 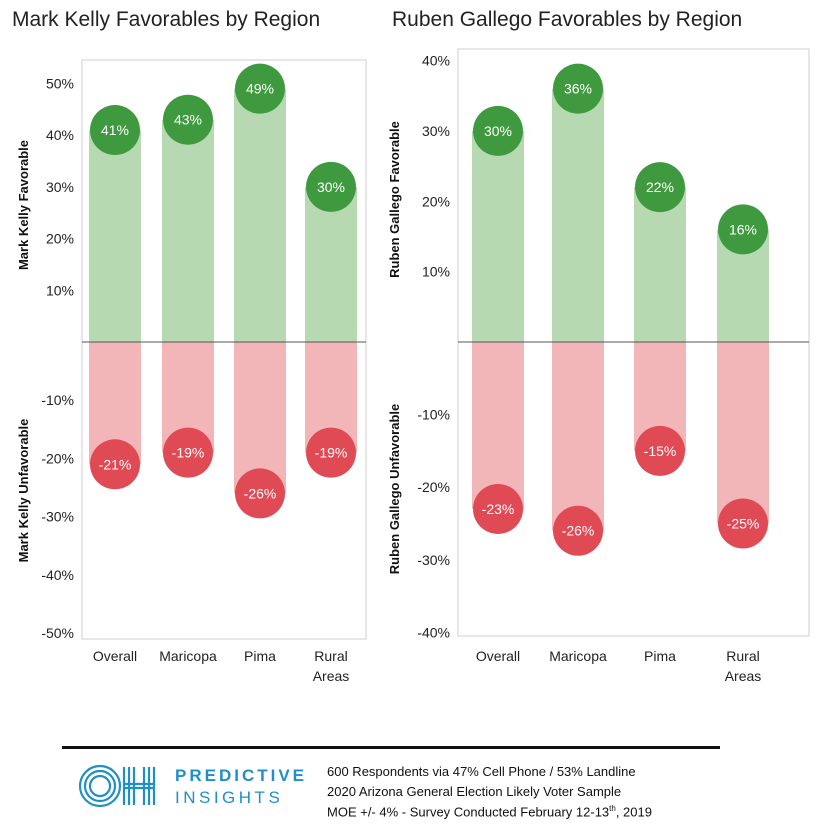 I want to click on unfavorable-data-label: -15%, so click(x=660, y=451).